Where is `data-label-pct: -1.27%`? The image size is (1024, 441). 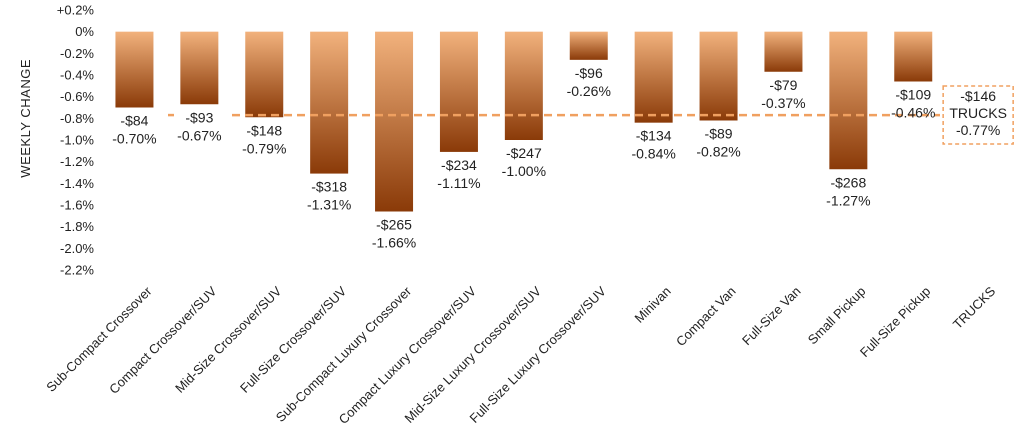 data-label-pct: -1.27% is located at coordinates (848, 200).